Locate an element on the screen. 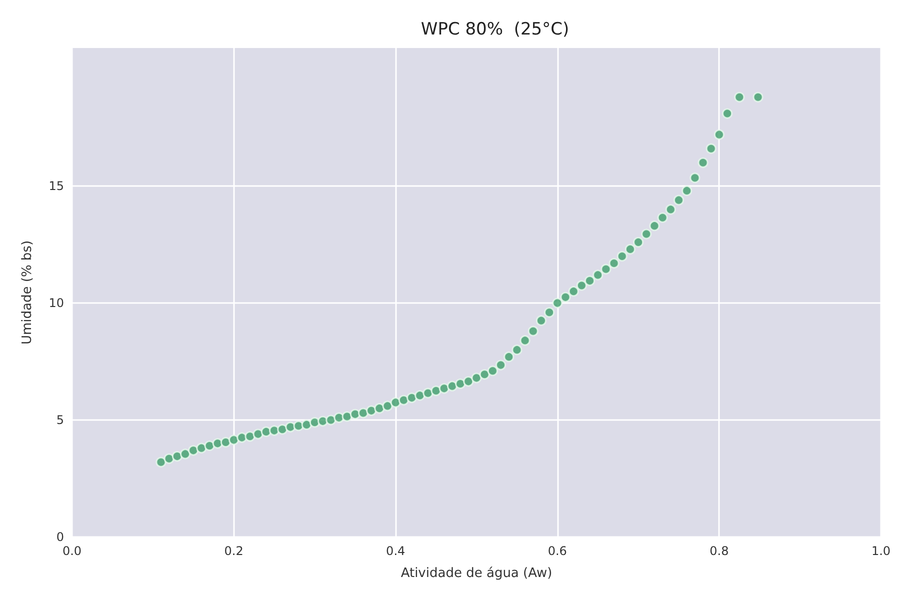 The height and width of the screenshot is (608, 907). y-axis-title: Umidade (% bs) is located at coordinates (27, 292).